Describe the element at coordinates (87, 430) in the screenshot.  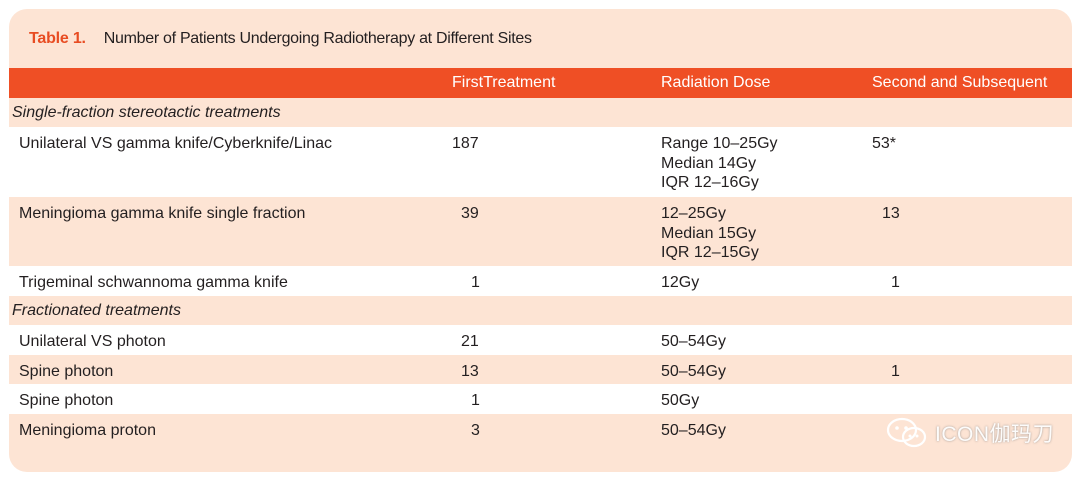
I see `site-cell: Meningioma proton` at that location.